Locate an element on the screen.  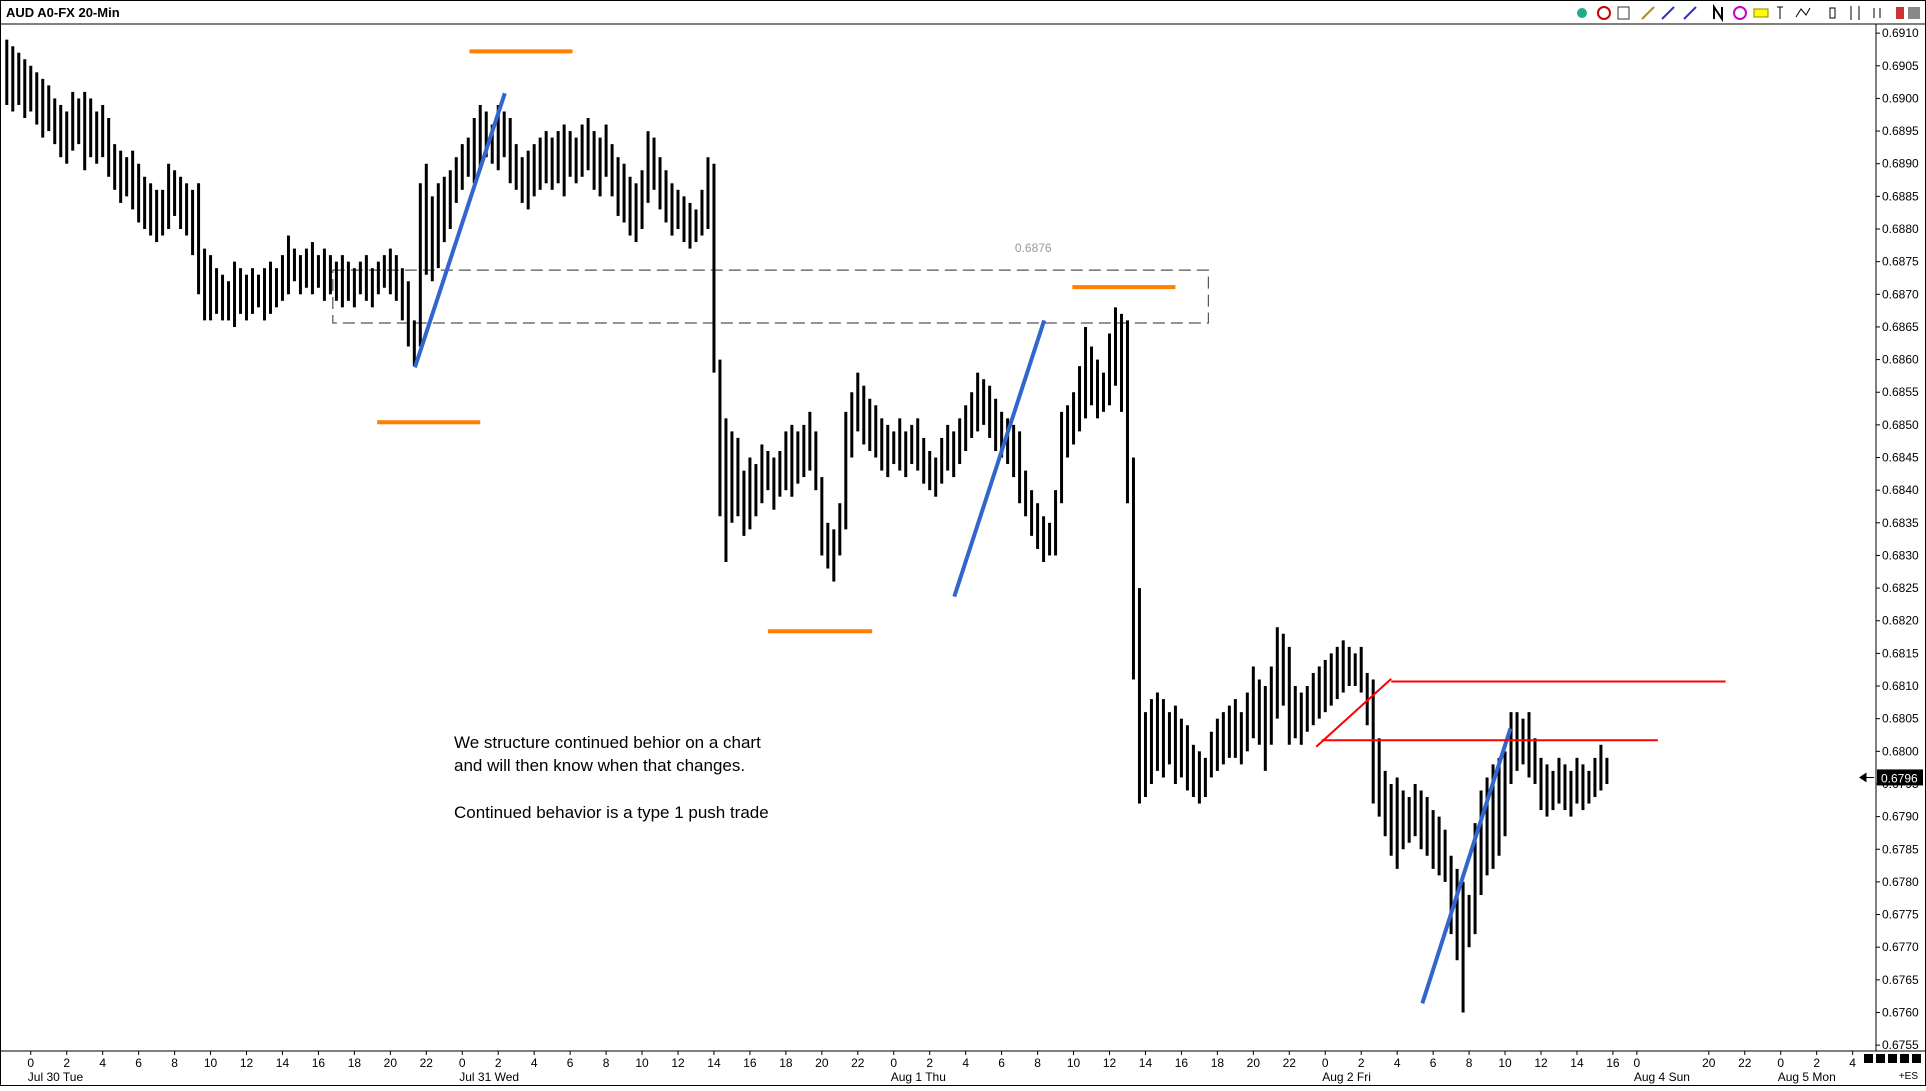
y-tick-label: 0.6910 is located at coordinates (1900, 33).